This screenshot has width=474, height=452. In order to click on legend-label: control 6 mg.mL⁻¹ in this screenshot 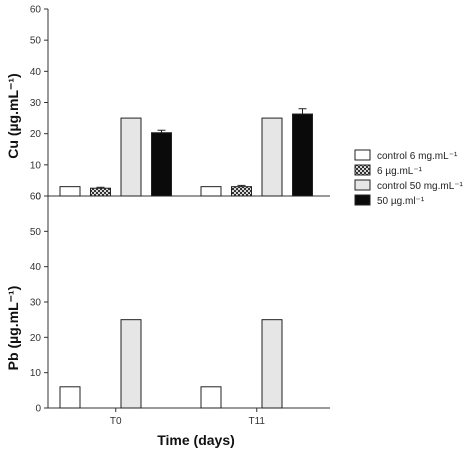, I will do `click(417, 156)`.